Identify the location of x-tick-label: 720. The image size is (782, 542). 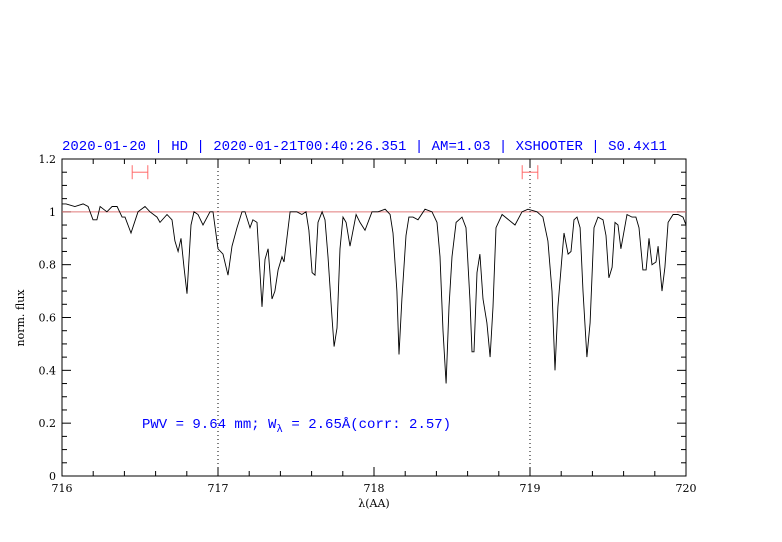
(686, 488).